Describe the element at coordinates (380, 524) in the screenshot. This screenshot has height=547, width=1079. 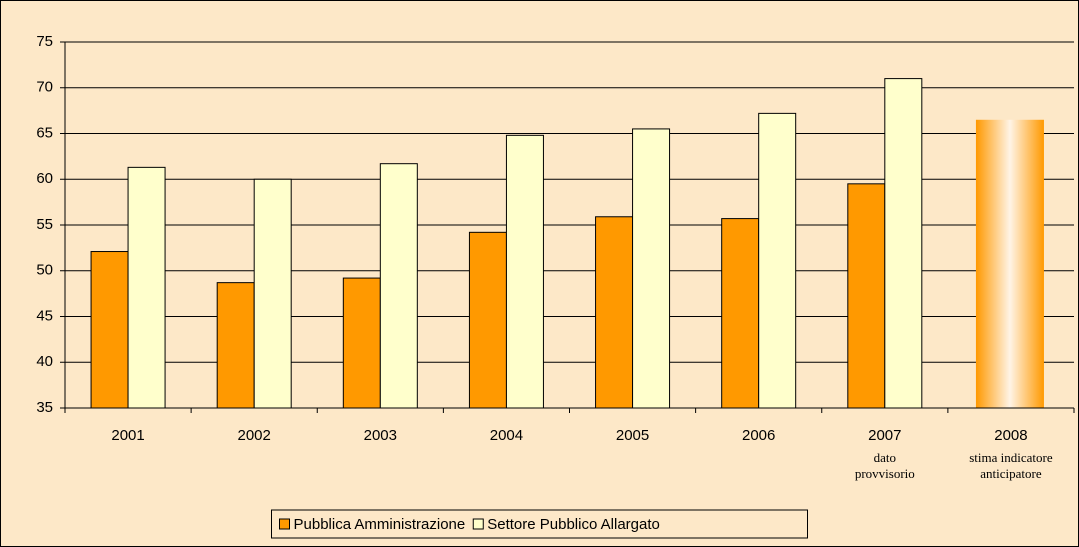
I see `legend-label: Pubblica Amministrazione` at that location.